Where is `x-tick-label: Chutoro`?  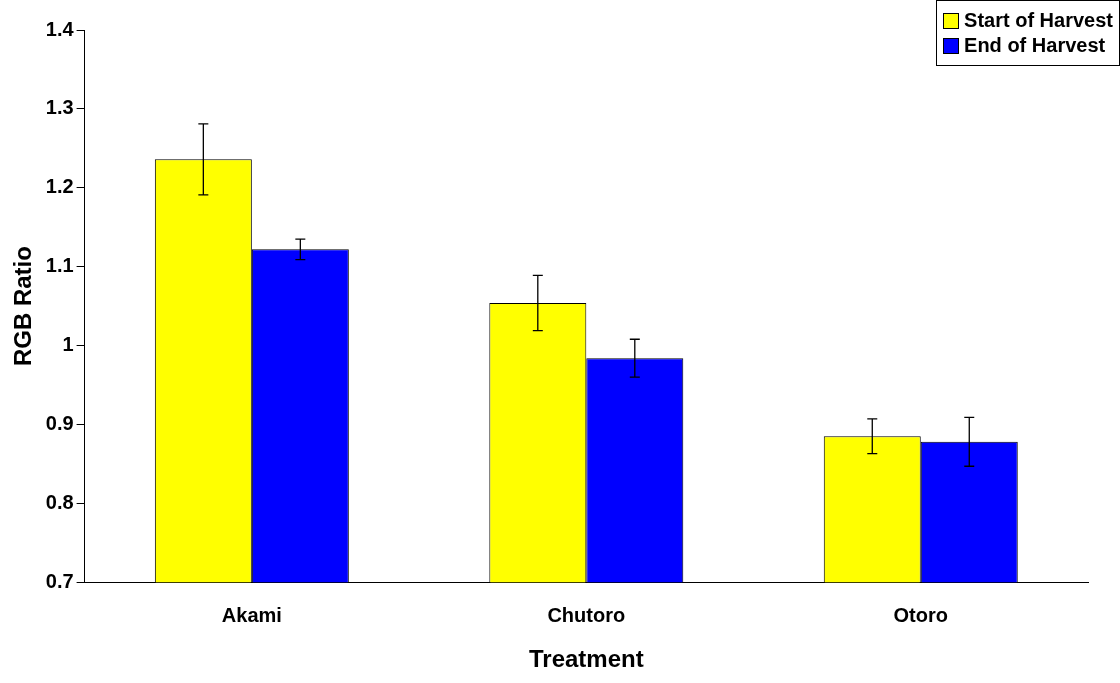
x-tick-label: Chutoro is located at coordinates (586, 614).